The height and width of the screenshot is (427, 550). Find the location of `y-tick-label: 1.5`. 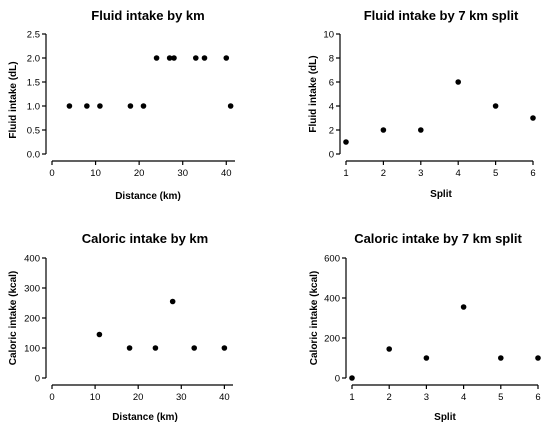

y-tick-label: 1.5 is located at coordinates (33, 82).